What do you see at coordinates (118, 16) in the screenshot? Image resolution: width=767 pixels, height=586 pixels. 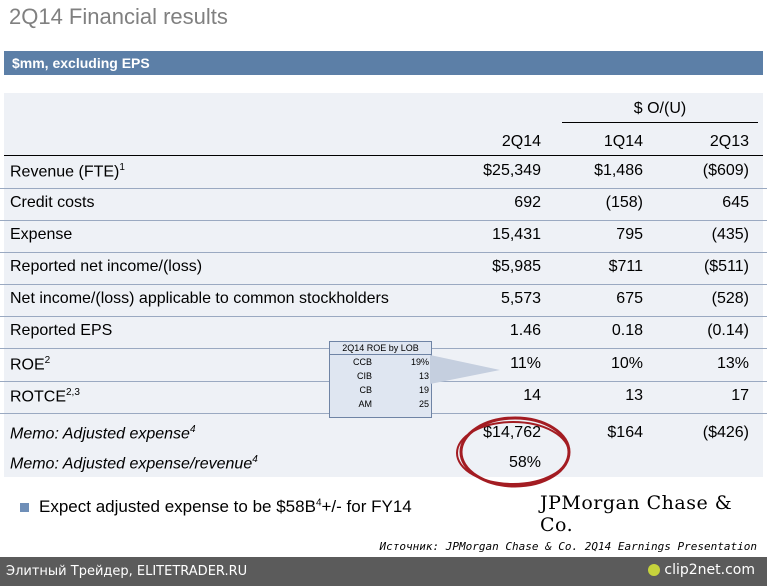 I see `page-title: 2Q14 Financial results` at bounding box center [118, 16].